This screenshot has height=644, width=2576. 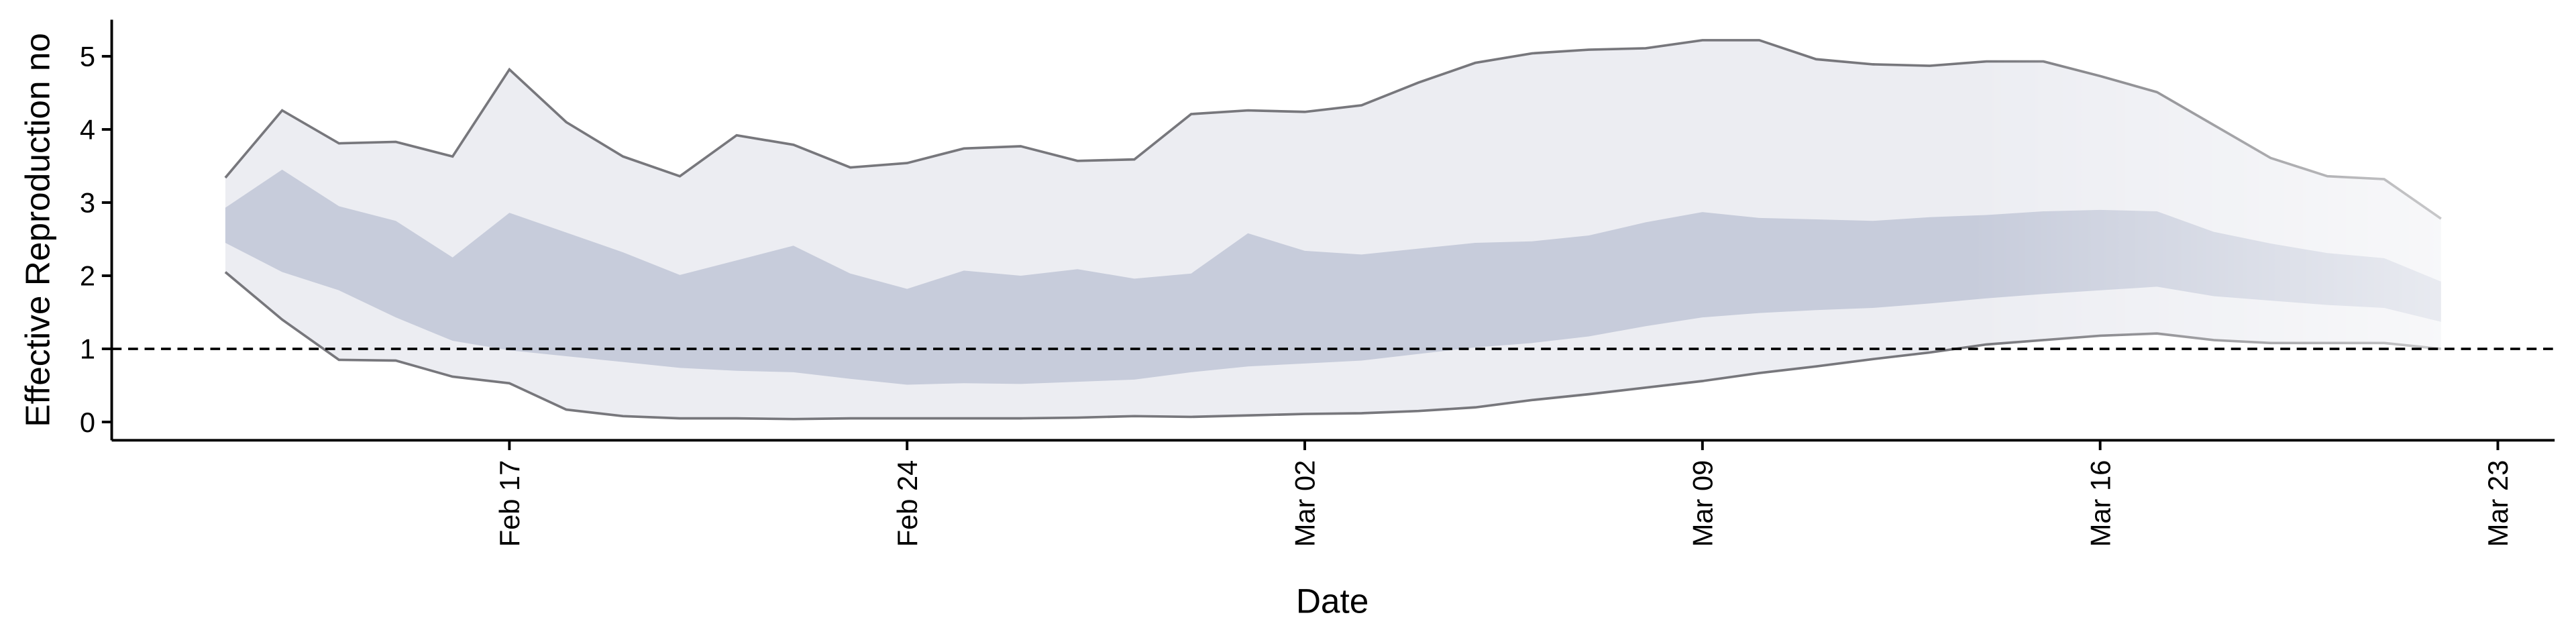 I want to click on x-axis-label: Date, so click(x=1332, y=600).